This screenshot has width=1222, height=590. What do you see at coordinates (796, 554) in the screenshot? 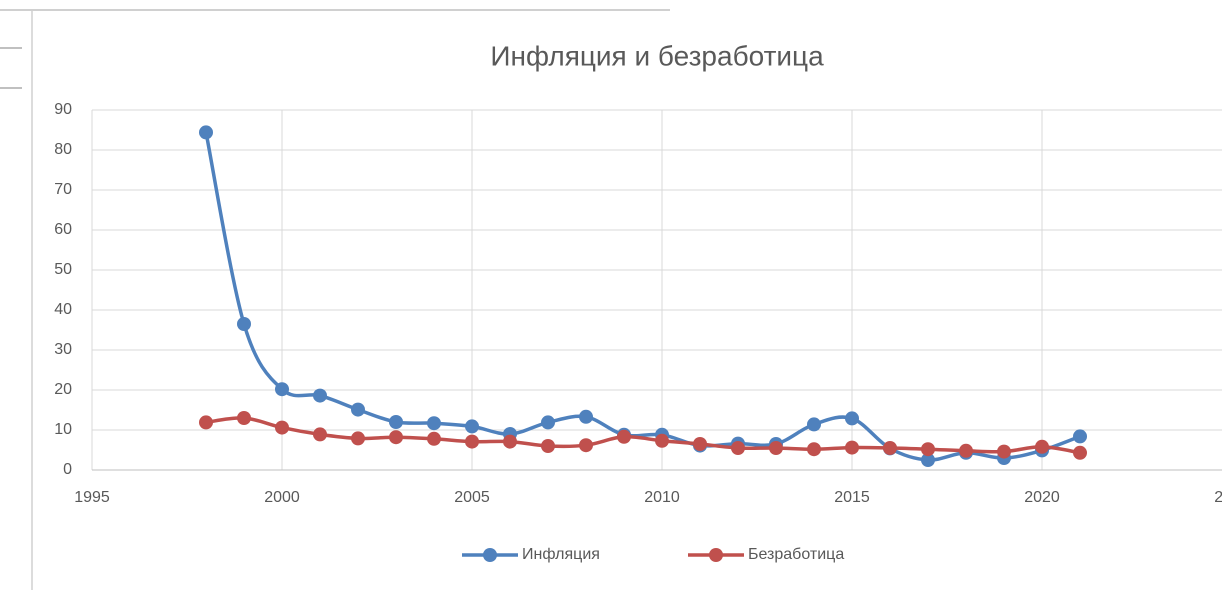
I see `legend-label: Безработица` at bounding box center [796, 554].